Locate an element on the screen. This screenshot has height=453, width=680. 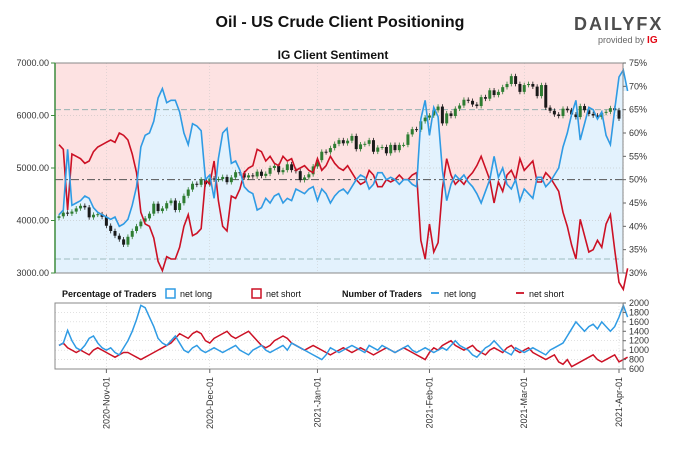
x-tick-label: 2021-Apr-01 is located at coordinates (619, 402).